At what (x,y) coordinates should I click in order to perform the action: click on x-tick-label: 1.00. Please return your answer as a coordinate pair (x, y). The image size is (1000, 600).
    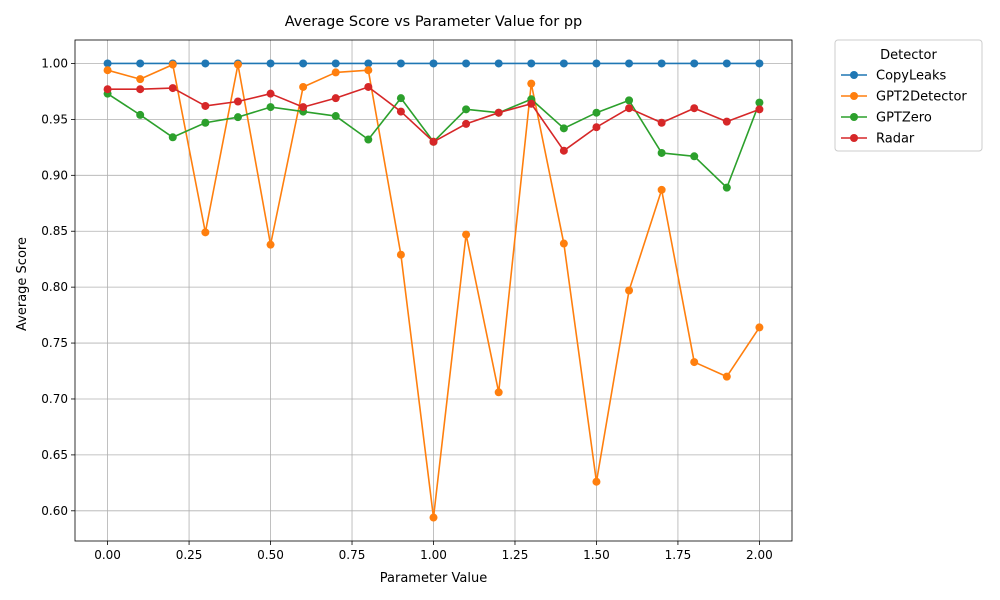
    Looking at the image, I should click on (433, 555).